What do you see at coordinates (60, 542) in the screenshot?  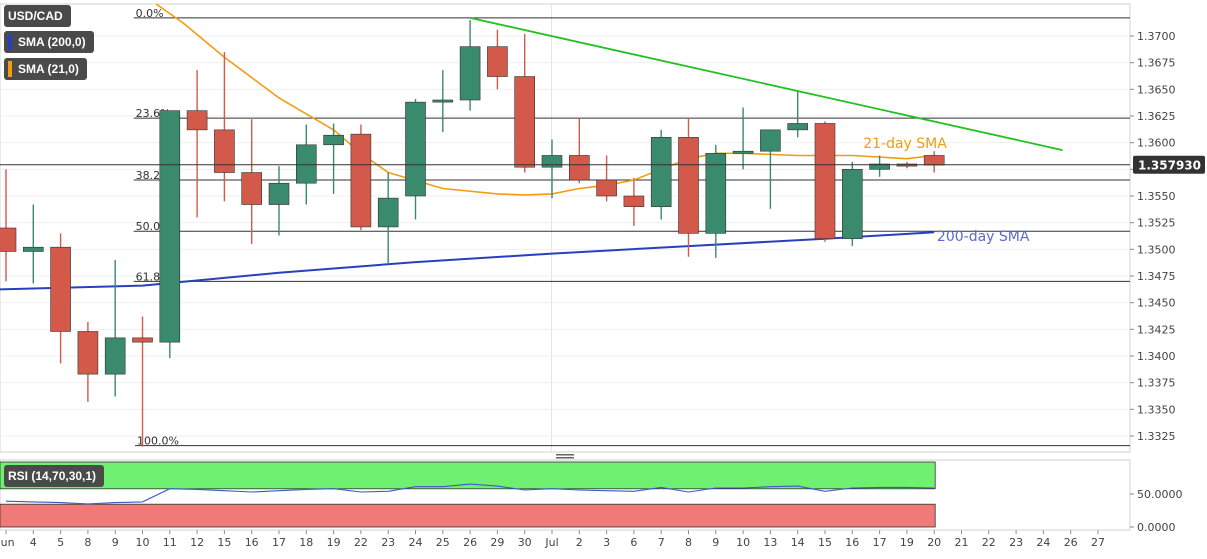 I see `x-tick-label: 5` at bounding box center [60, 542].